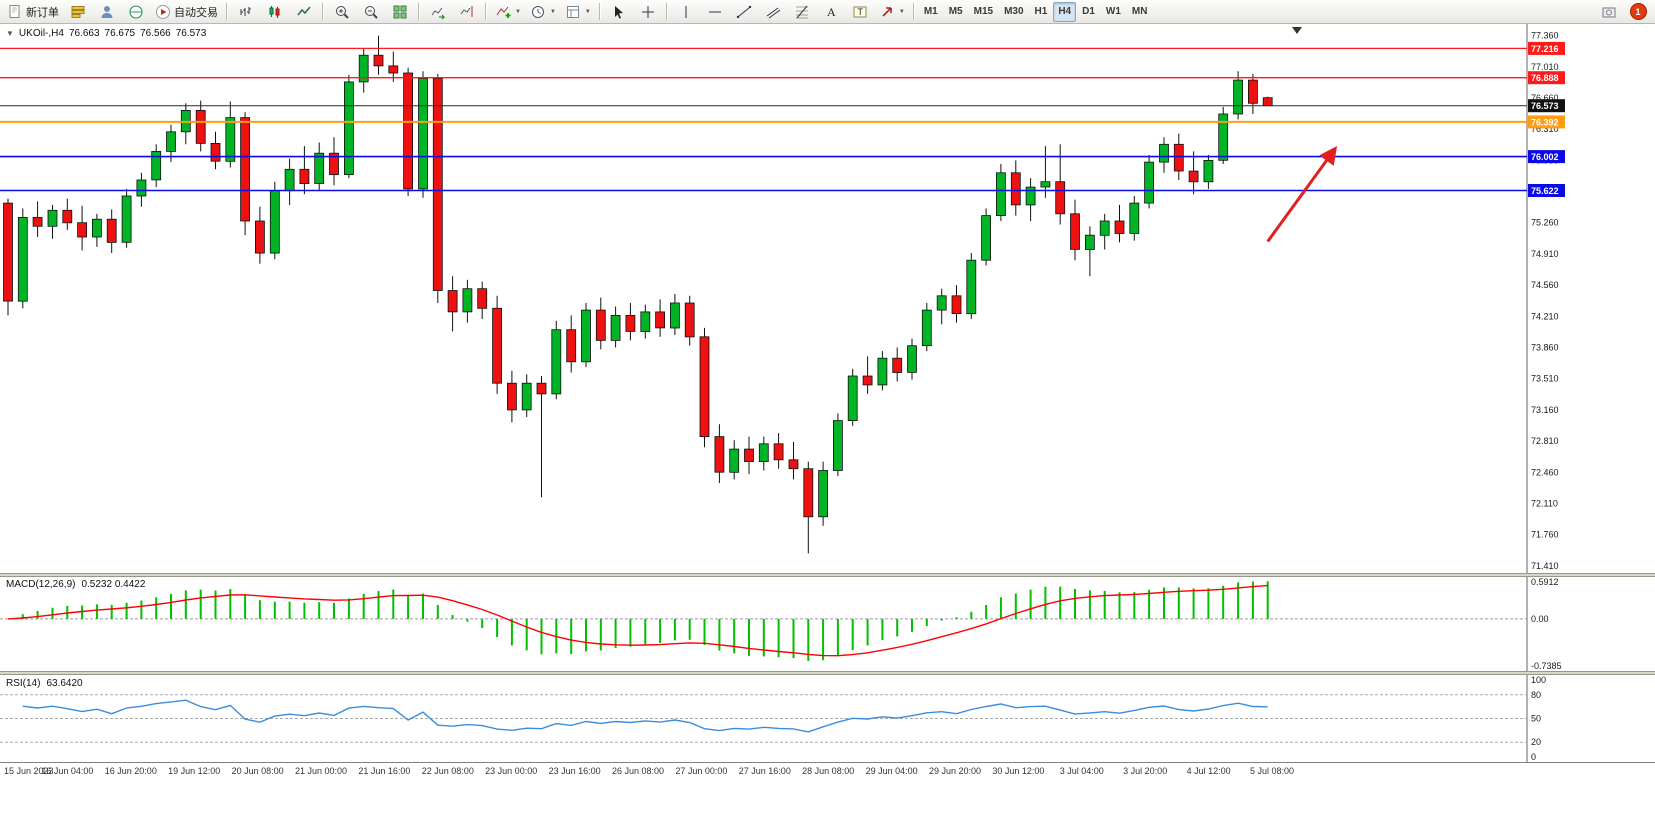 The height and width of the screenshot is (828, 1655). What do you see at coordinates (782, 157) in the screenshot?
I see `blue-hline-1: 76.002` at bounding box center [782, 157].